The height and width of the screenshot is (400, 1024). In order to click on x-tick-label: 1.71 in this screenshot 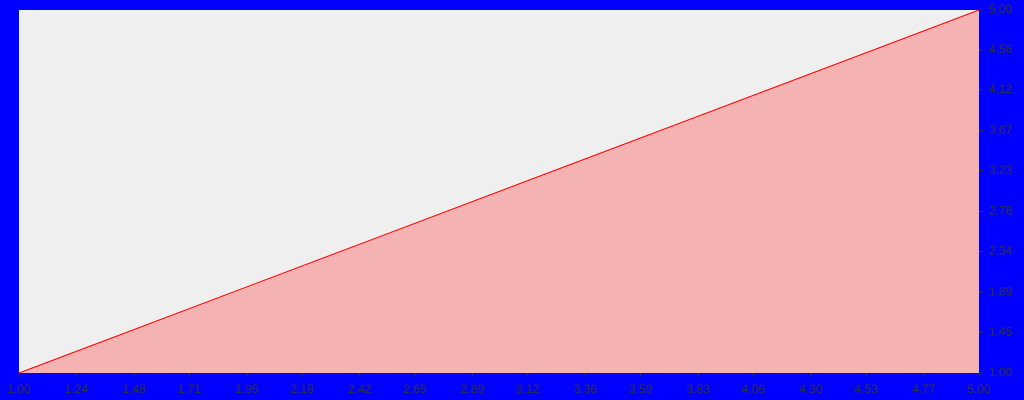, I will do `click(190, 389)`.